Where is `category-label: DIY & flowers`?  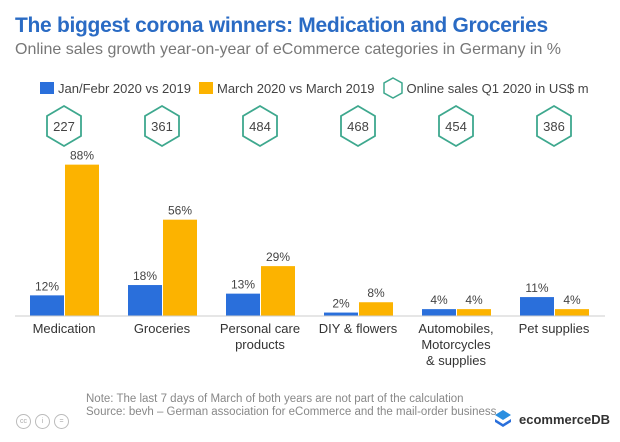
category-label: DIY & flowers is located at coordinates (358, 328).